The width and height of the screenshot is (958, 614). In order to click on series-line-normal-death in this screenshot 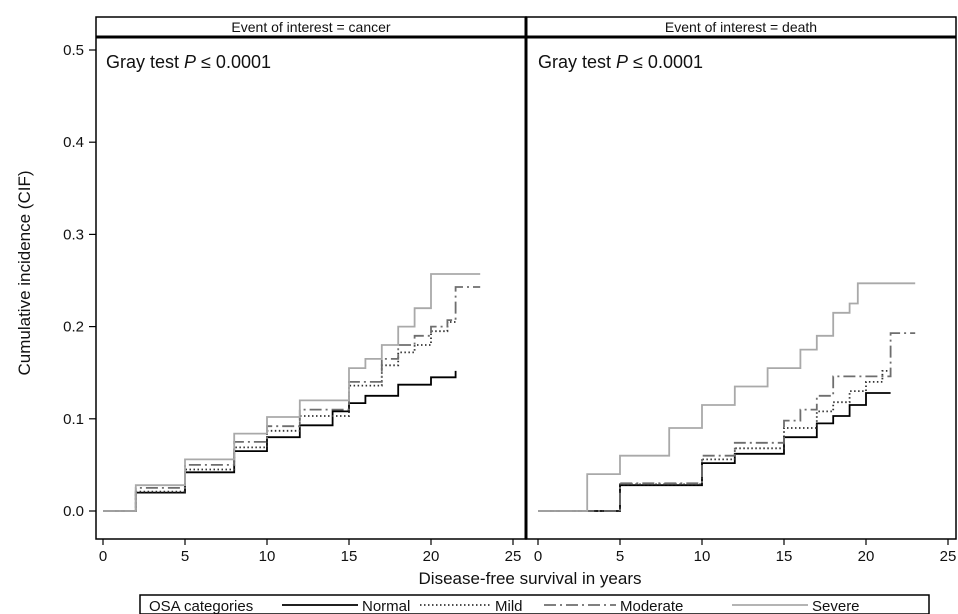, I will do `click(714, 452)`.